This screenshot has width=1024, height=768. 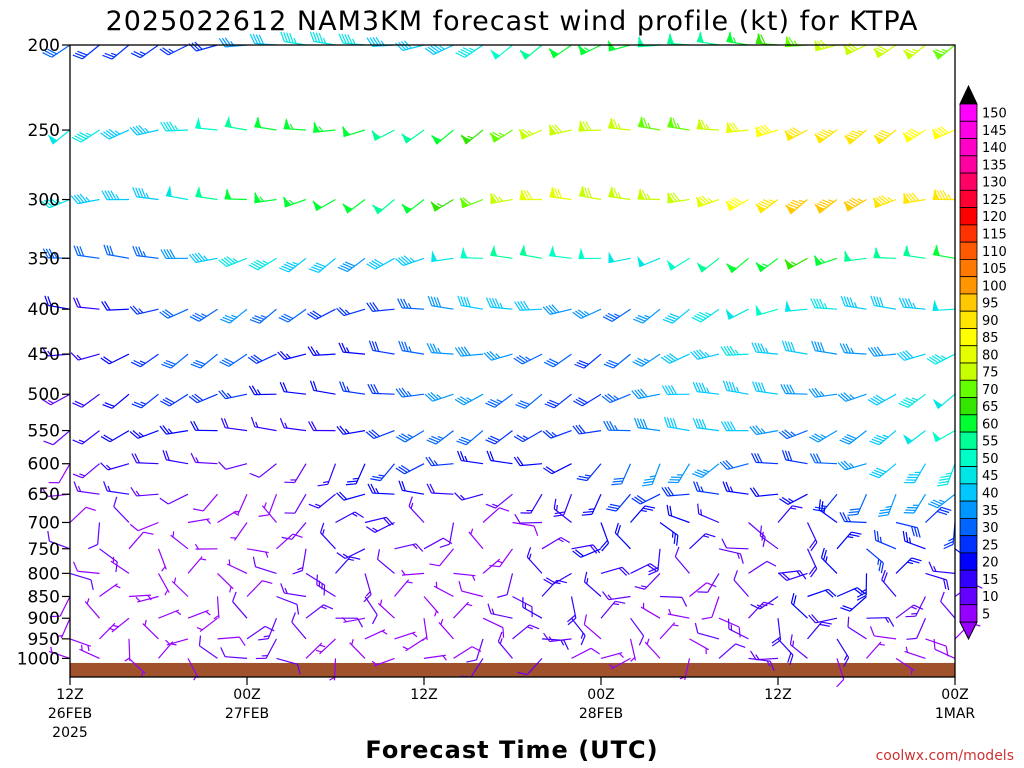 What do you see at coordinates (990, 476) in the screenshot?
I see `colorbar-label: 45` at bounding box center [990, 476].